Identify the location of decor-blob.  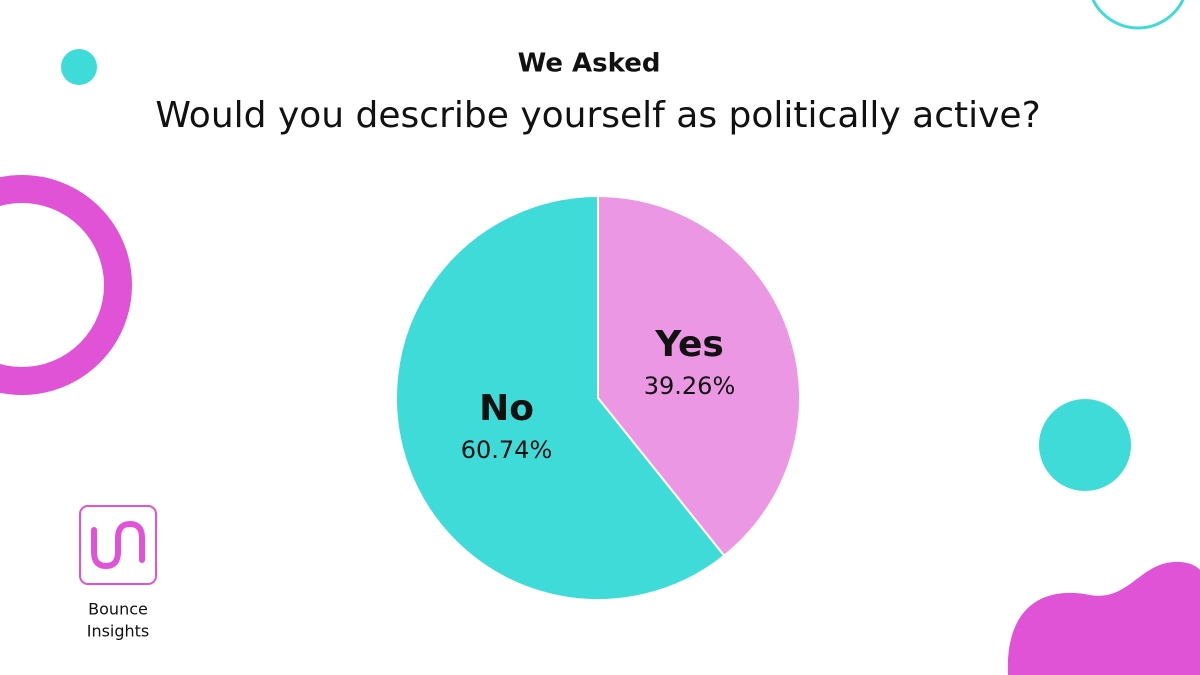
(1103, 618).